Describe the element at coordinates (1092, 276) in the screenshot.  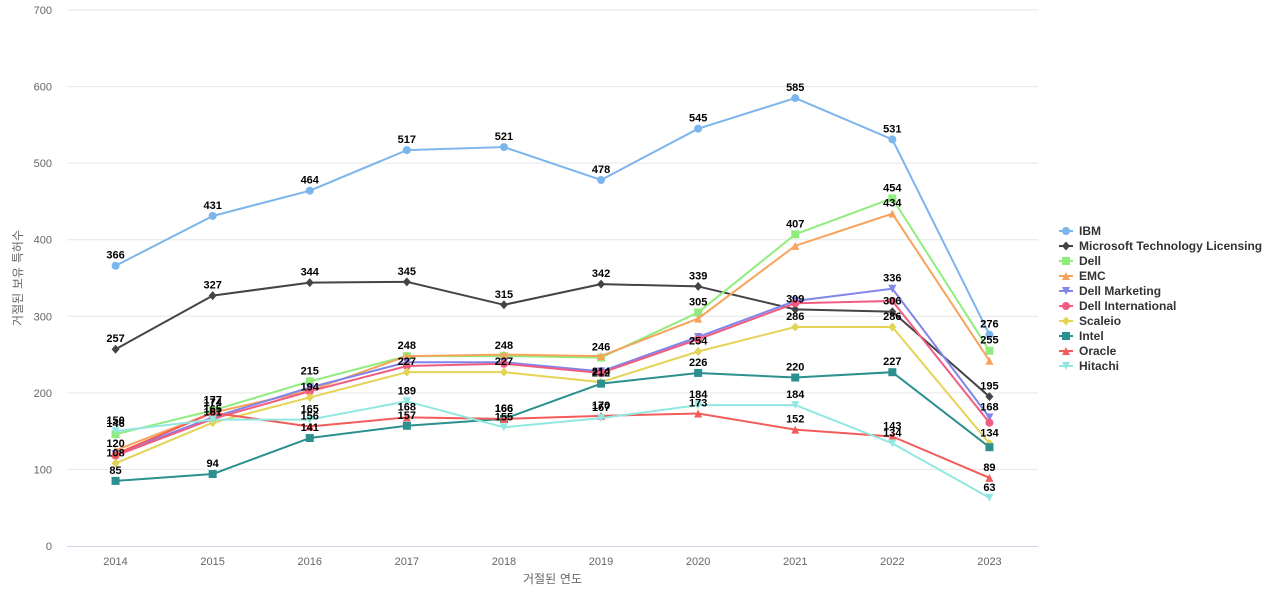
I see `legend-label: EMC` at that location.